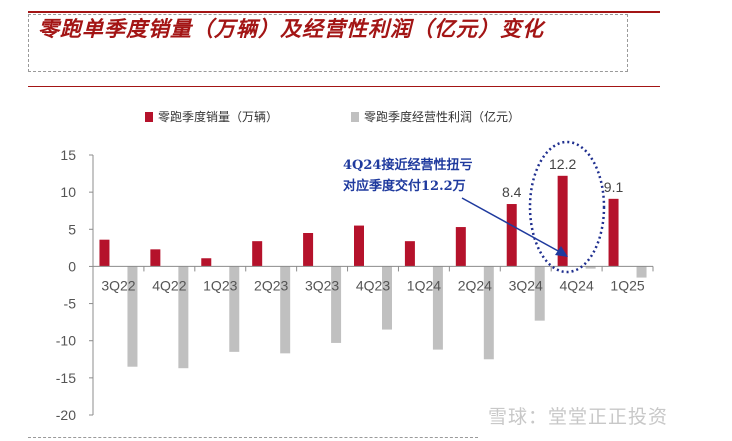 This screenshot has height=441, width=732. Describe the element at coordinates (355, 117) in the screenshot. I see `legend-swatch-profit` at that location.